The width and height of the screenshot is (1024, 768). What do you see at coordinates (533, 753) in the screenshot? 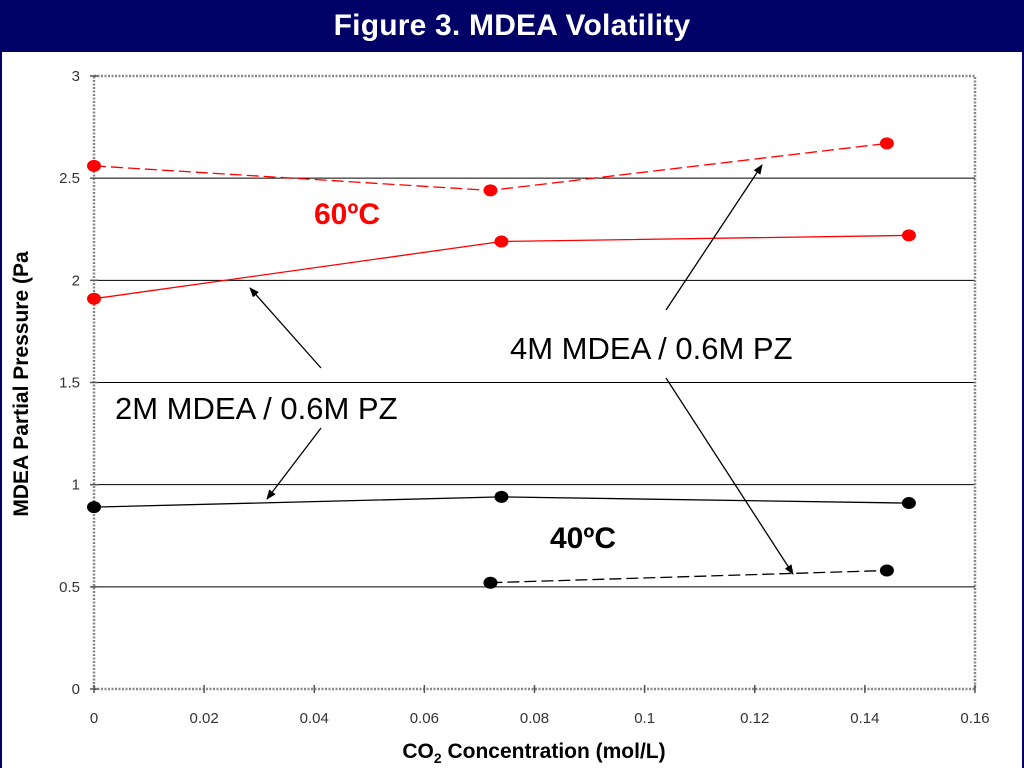
I see `x-axis-label: CO2 Concentration (mol/L)` at bounding box center [533, 753].